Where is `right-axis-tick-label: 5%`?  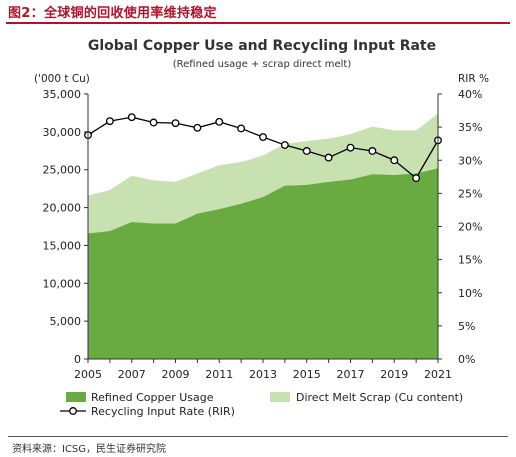
right-axis-tick-label: 5% is located at coordinates (466, 326).